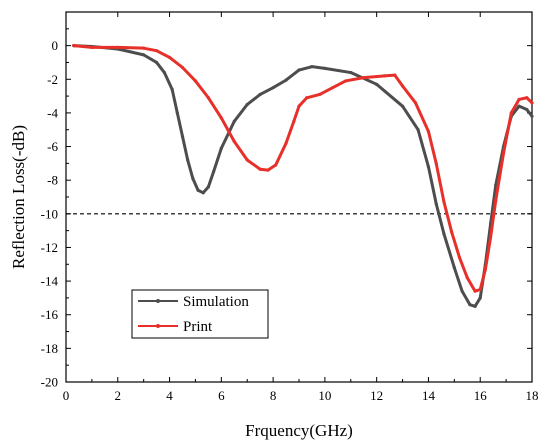 This screenshot has width=550, height=447. I want to click on legend-label-print: Print, so click(198, 327).